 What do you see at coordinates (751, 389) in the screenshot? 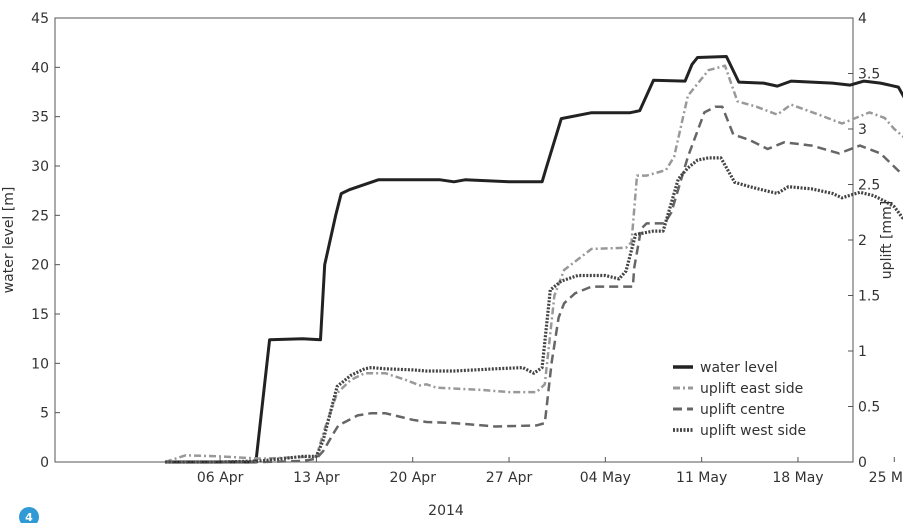
I see `legend-entry: uplift east side` at bounding box center [751, 389].